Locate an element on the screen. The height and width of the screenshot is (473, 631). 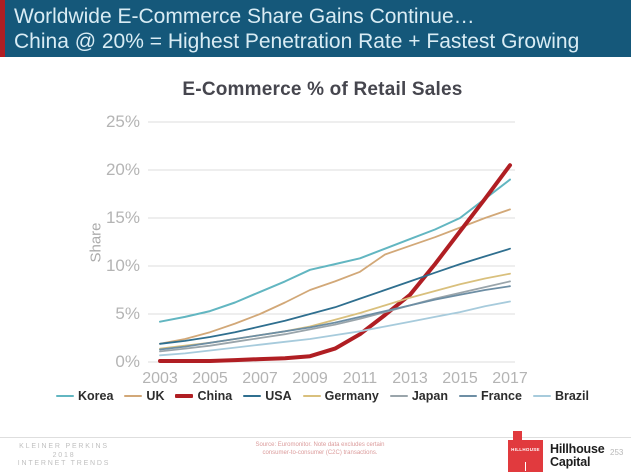
series-line-germany is located at coordinates (335, 311).